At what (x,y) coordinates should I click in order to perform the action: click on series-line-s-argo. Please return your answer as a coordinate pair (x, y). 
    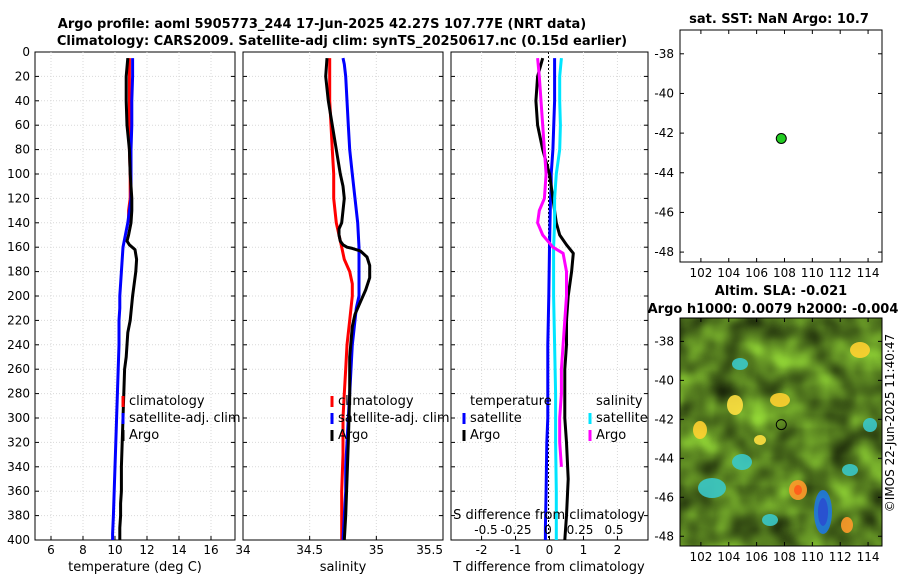
    Looking at the image, I should click on (552, 262).